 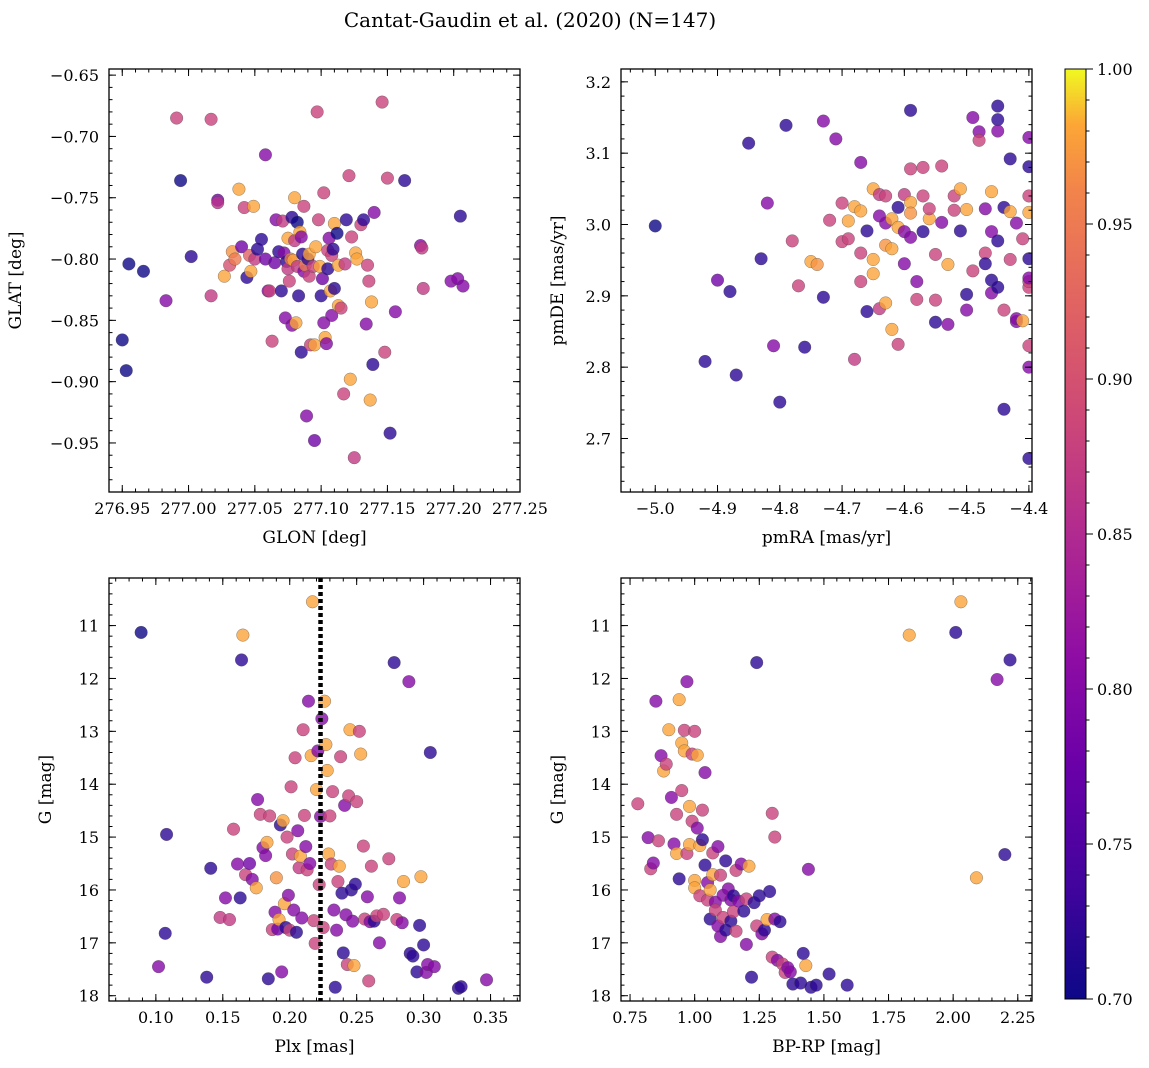 I want to click on x-tick-label: 0.25, so click(x=357, y=1017).